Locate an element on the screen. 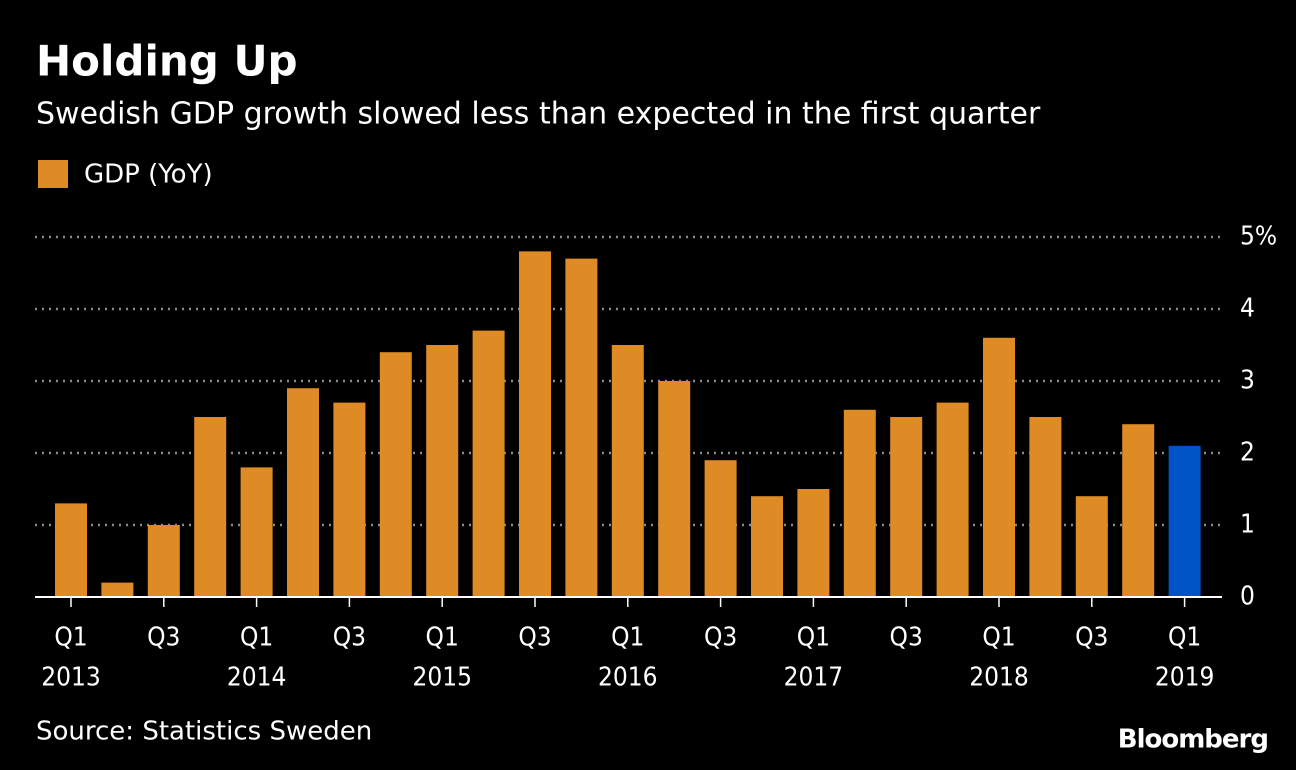 Image resolution: width=1296 pixels, height=770 pixels. y-tick-label: 2 is located at coordinates (1247, 453).